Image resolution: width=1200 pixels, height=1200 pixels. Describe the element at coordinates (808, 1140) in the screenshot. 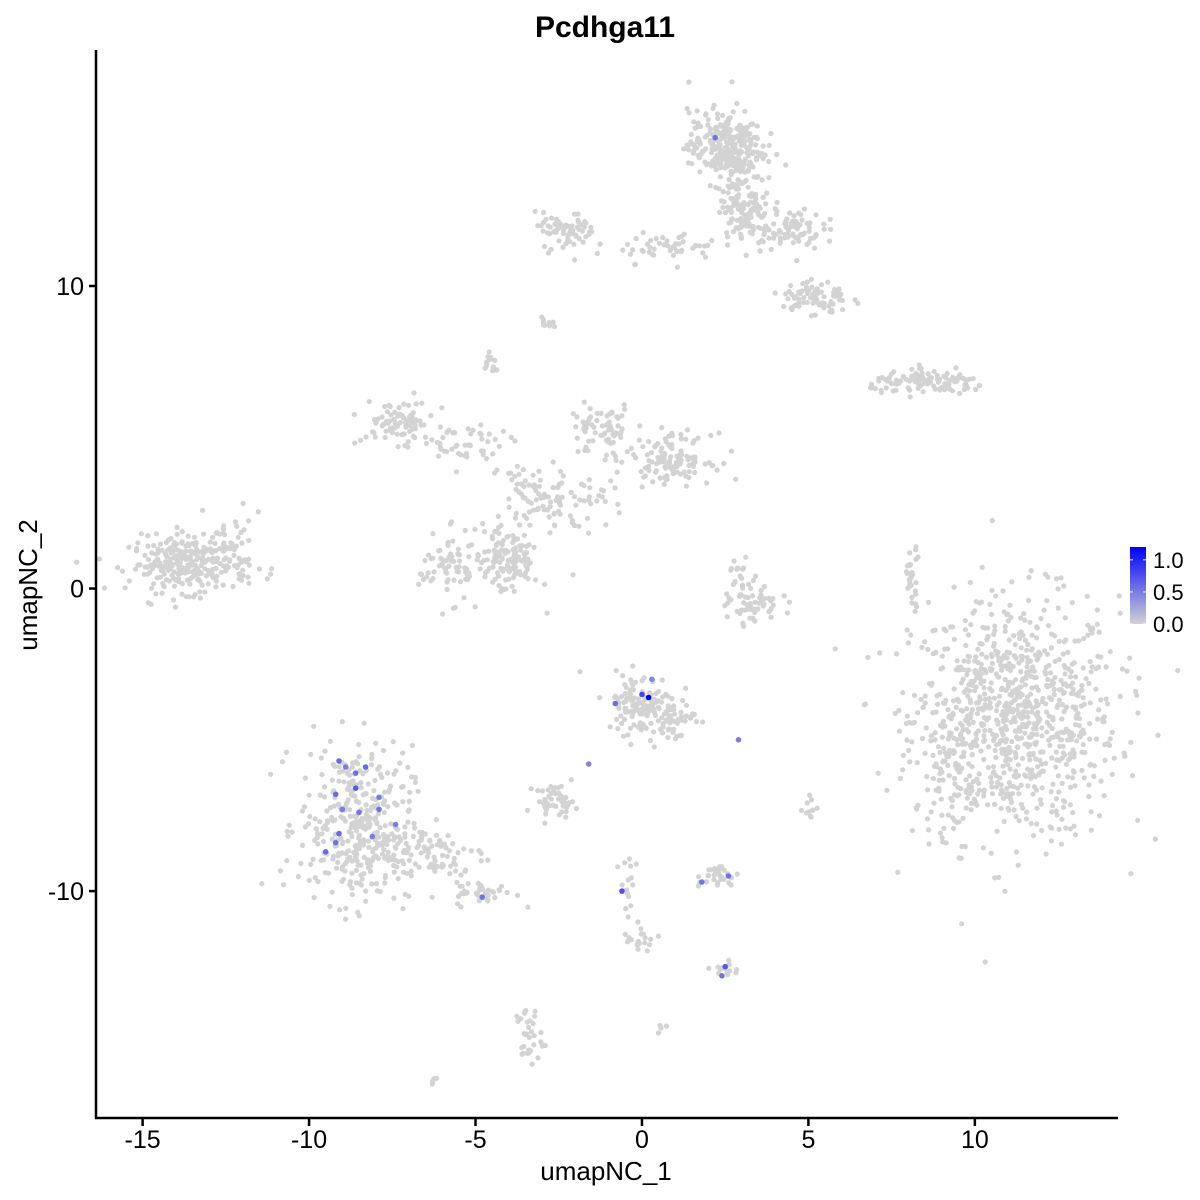

I see `x-tick-label: 5` at that location.